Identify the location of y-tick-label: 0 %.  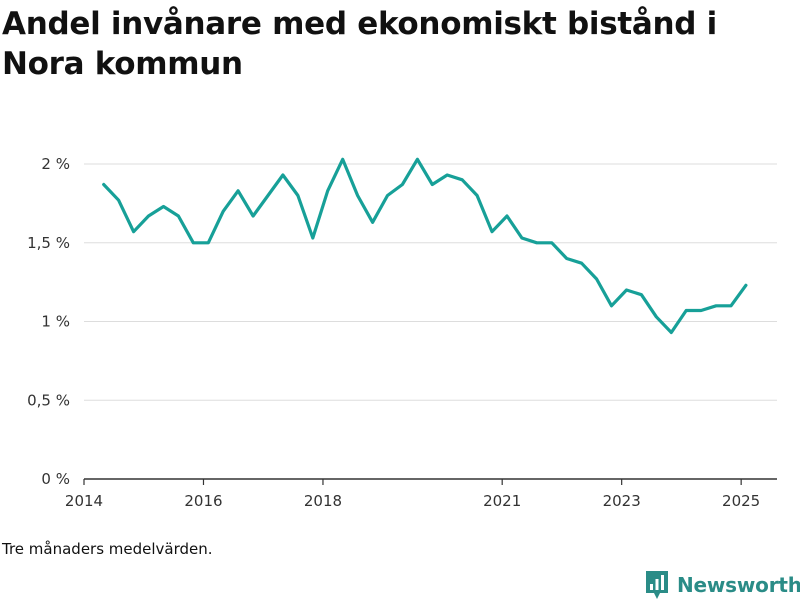
(55, 479).